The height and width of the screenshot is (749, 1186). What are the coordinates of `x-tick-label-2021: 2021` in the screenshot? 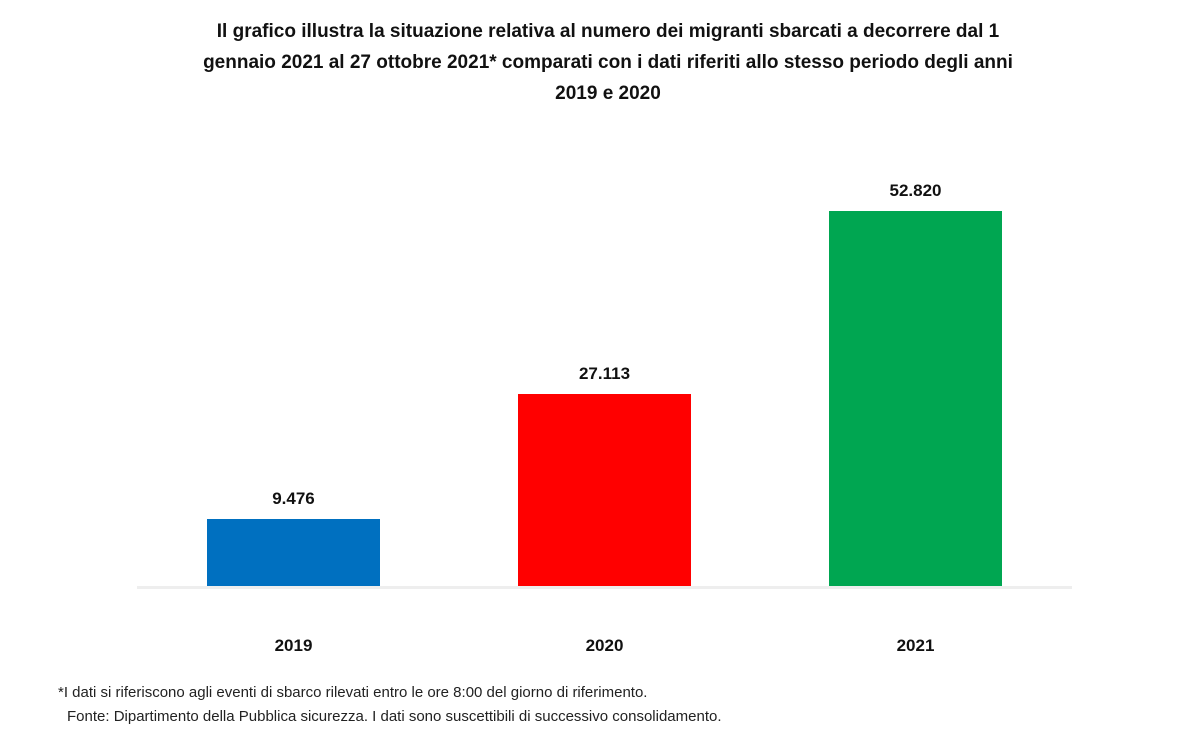 It's located at (915, 645).